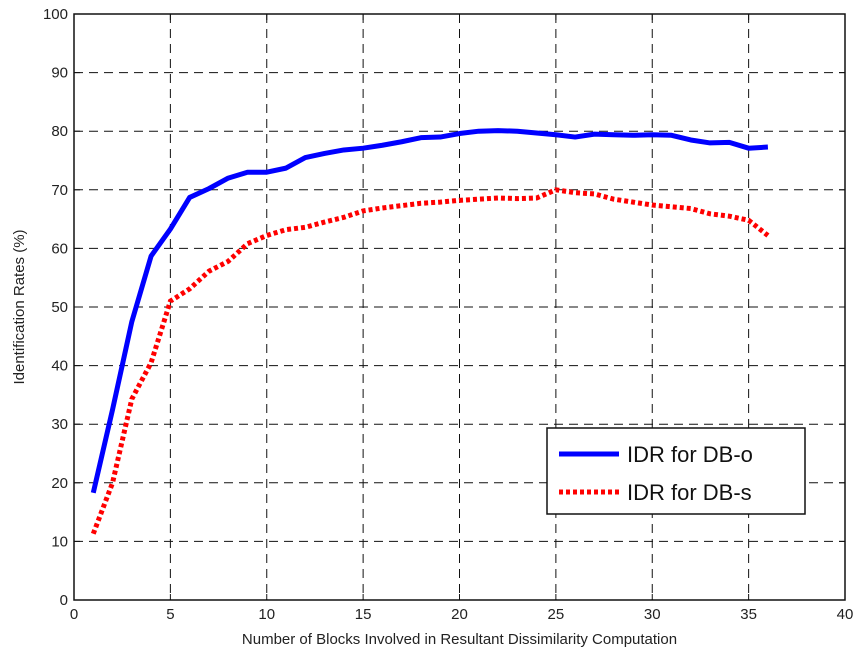  I want to click on x-tick-label: 30, so click(652, 614).